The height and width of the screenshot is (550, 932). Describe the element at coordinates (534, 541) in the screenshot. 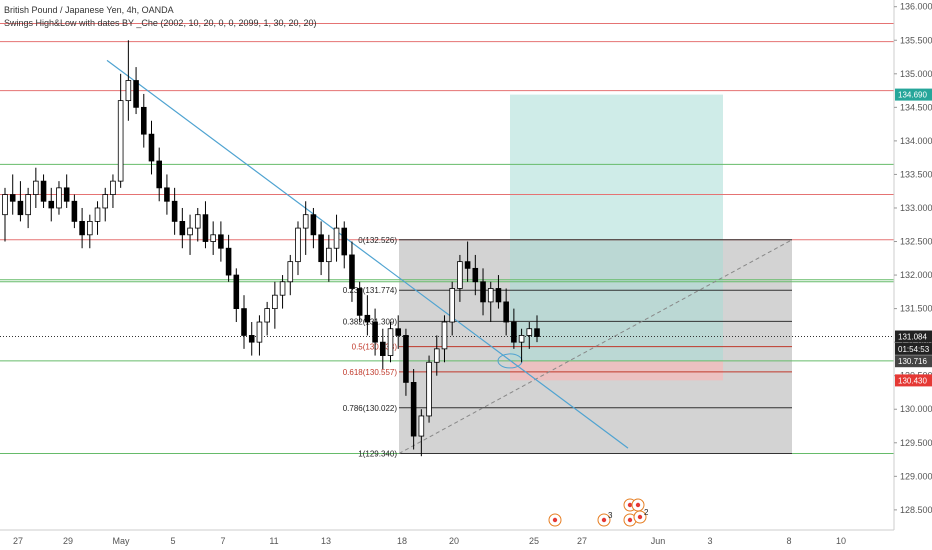

I see `time-tick-label: 25` at that location.